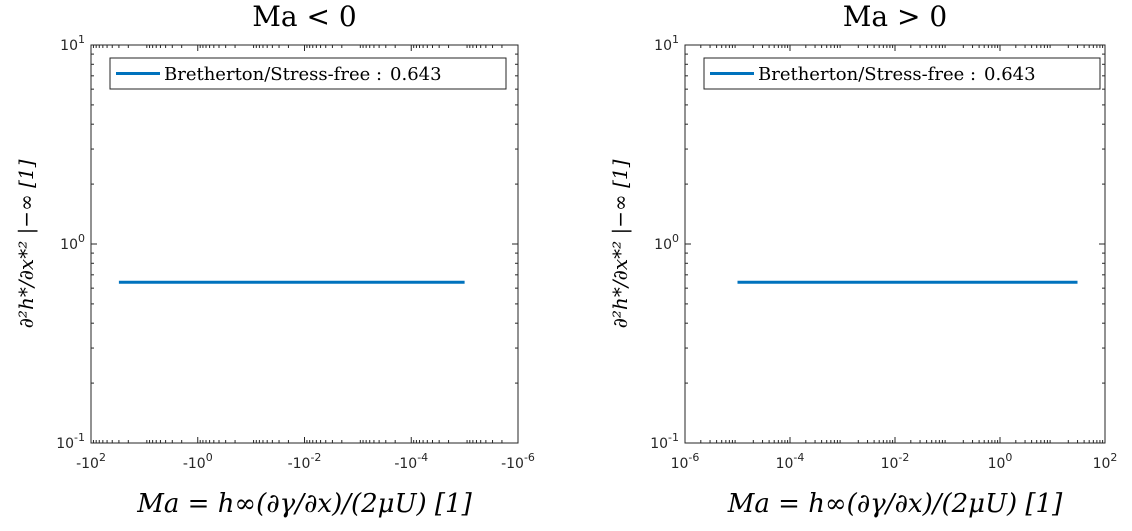  Describe the element at coordinates (411, 461) in the screenshot. I see `x-tick-label: -10-4` at that location.